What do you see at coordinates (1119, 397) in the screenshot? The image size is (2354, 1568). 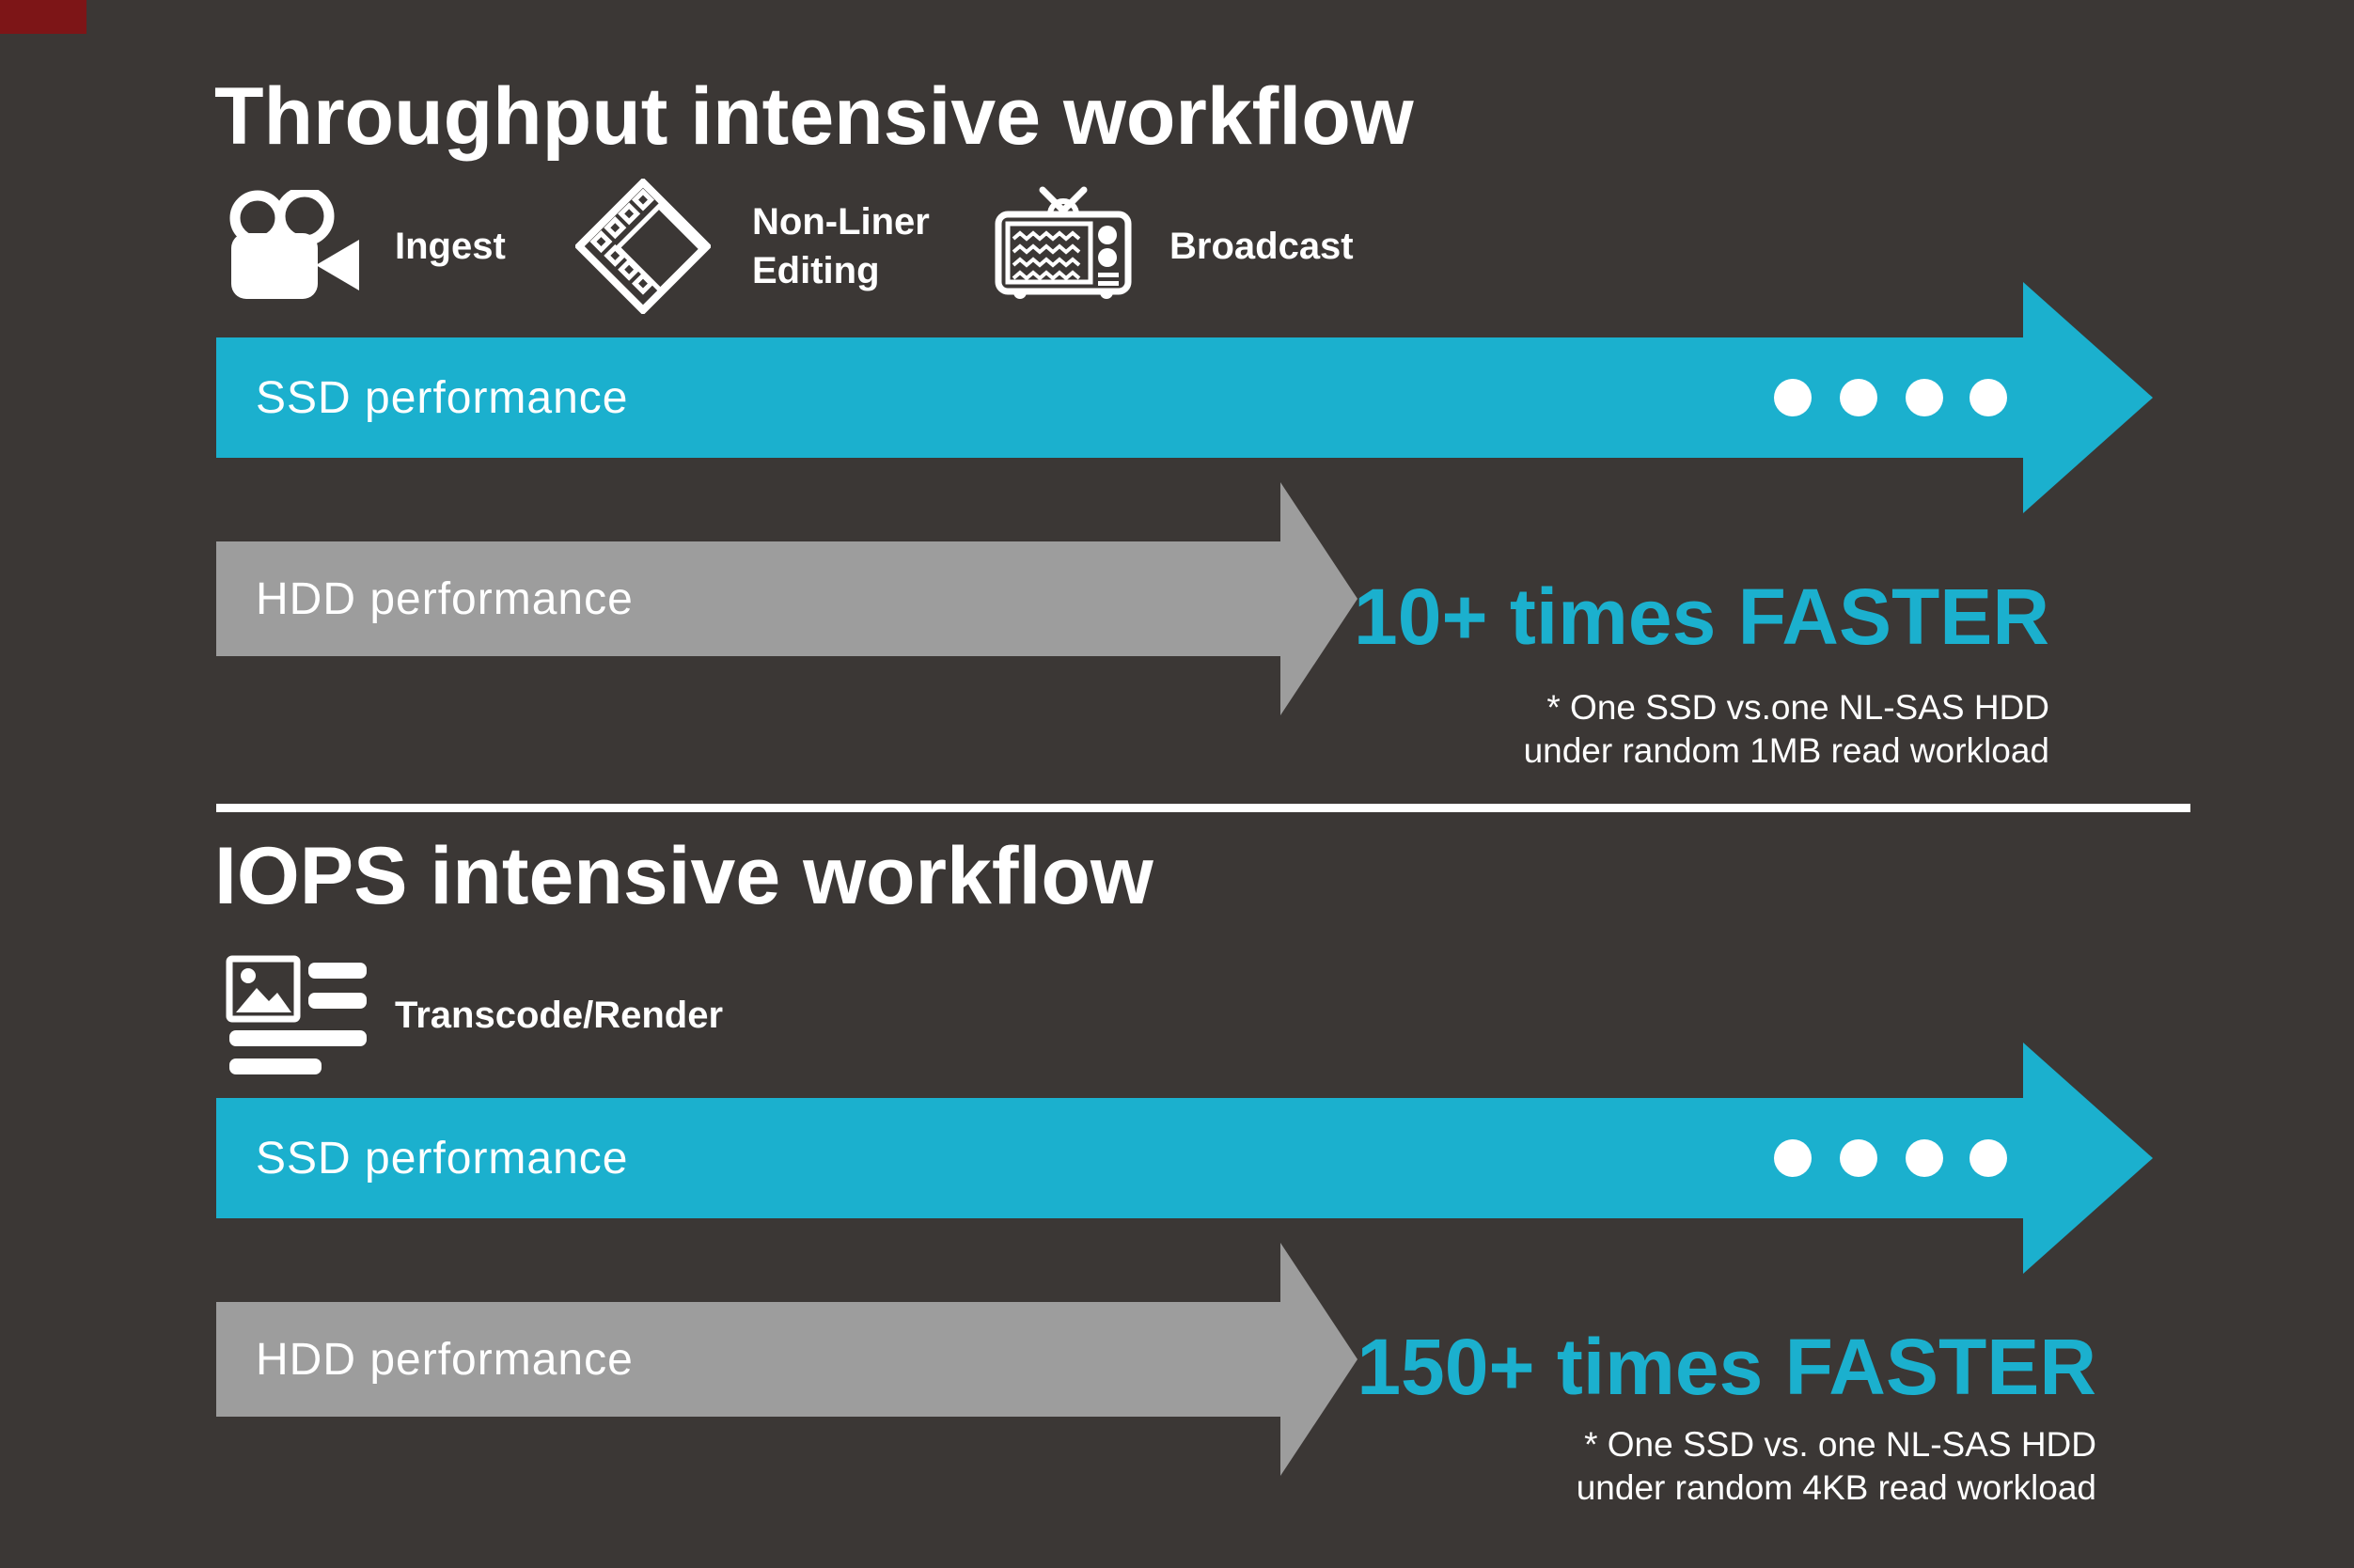 I see `ssd-performance-bar-1: SSD performance` at bounding box center [1119, 397].